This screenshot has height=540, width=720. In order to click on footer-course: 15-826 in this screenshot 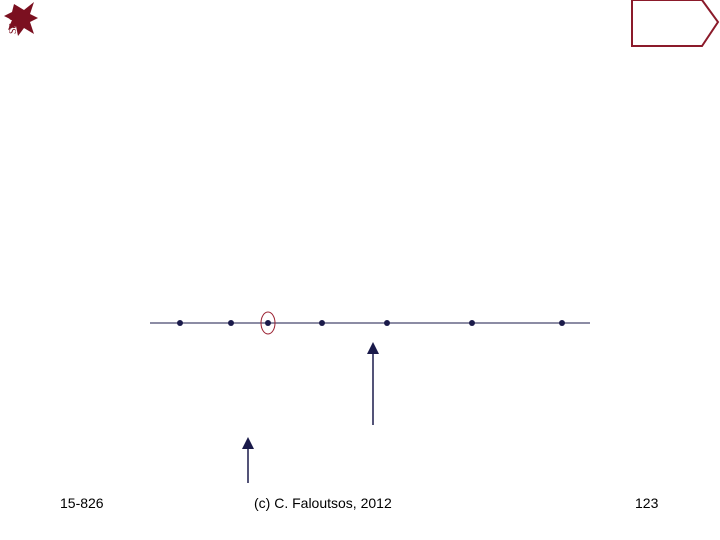, I will do `click(82, 503)`.